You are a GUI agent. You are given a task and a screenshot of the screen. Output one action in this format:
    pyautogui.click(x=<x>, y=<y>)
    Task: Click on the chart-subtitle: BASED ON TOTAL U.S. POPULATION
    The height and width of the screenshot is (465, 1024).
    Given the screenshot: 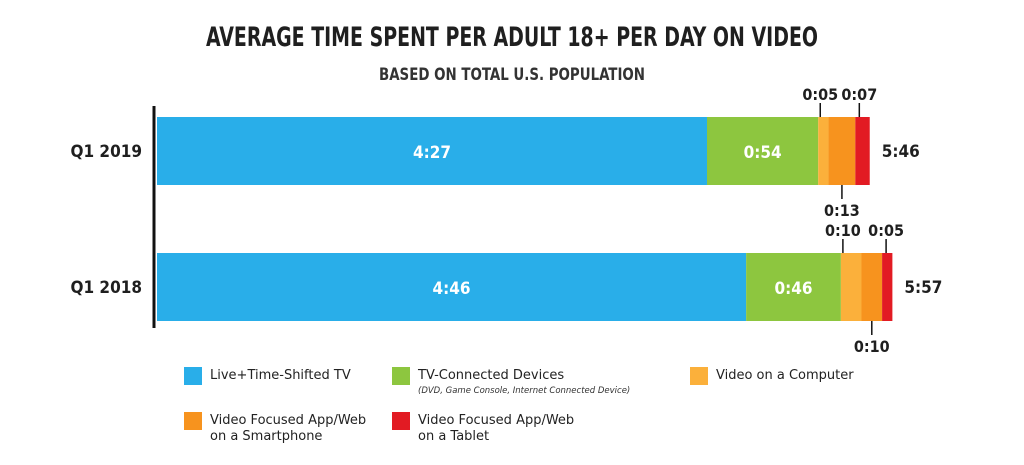 What is the action you would take?
    pyautogui.click(x=512, y=75)
    